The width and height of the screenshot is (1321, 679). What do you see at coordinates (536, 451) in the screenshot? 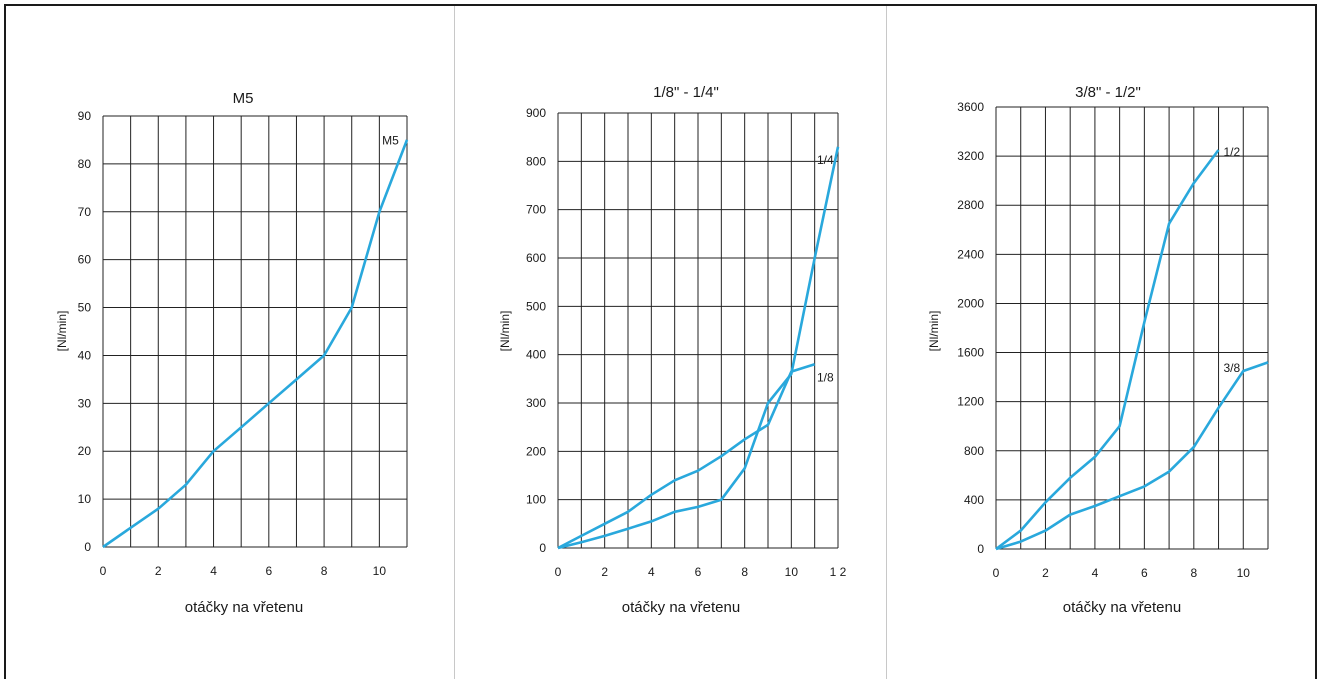
I see `y-tick-label: 200` at bounding box center [536, 451].